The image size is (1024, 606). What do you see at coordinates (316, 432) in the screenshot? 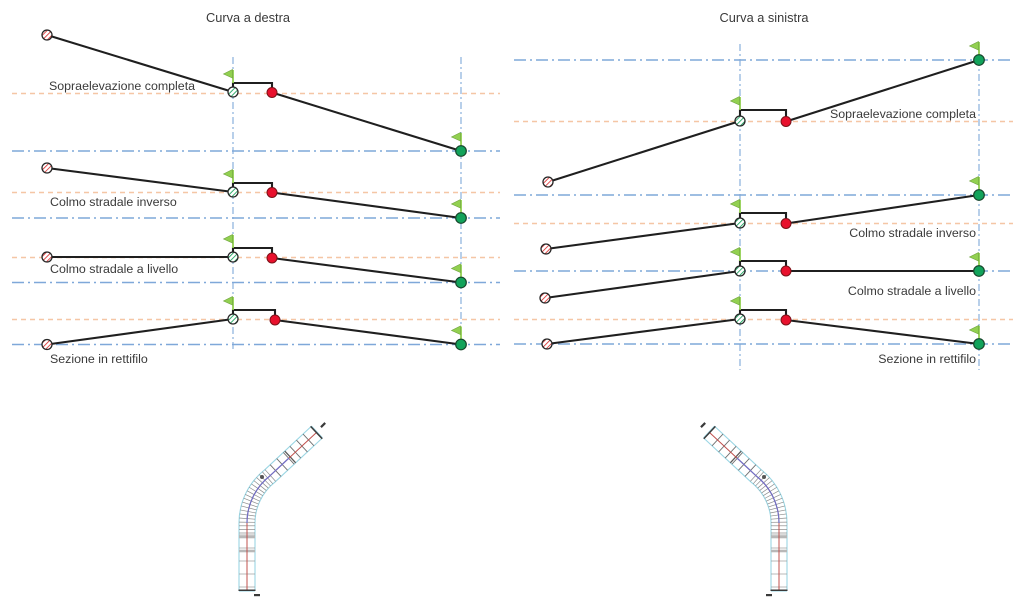
I see `road-end-mark` at bounding box center [316, 432].